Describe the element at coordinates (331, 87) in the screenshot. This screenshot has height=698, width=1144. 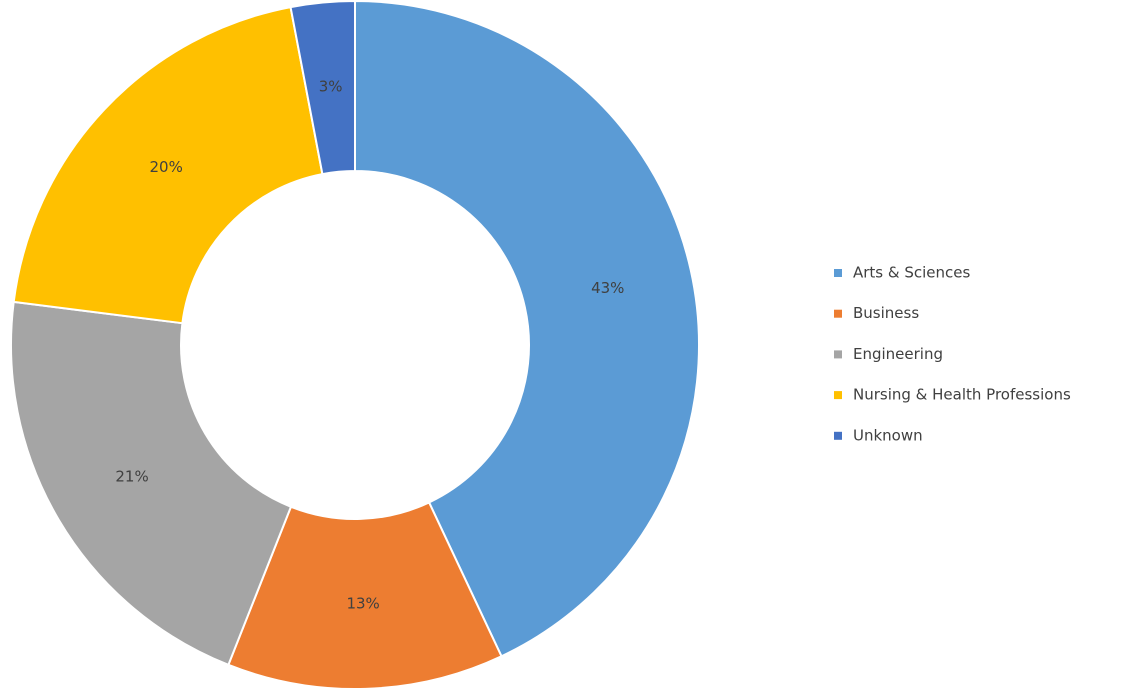
I see `data-label: 3%` at that location.